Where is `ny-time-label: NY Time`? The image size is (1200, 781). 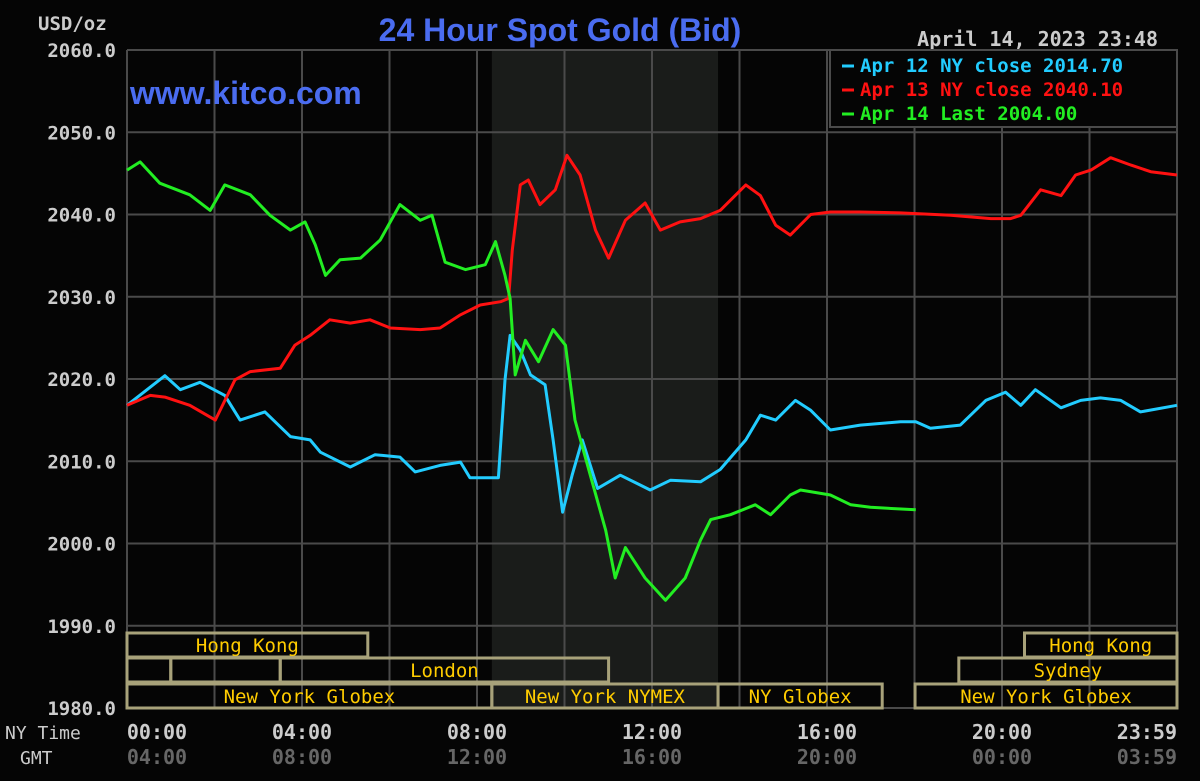 ny-time-label: NY Time is located at coordinates (43, 733).